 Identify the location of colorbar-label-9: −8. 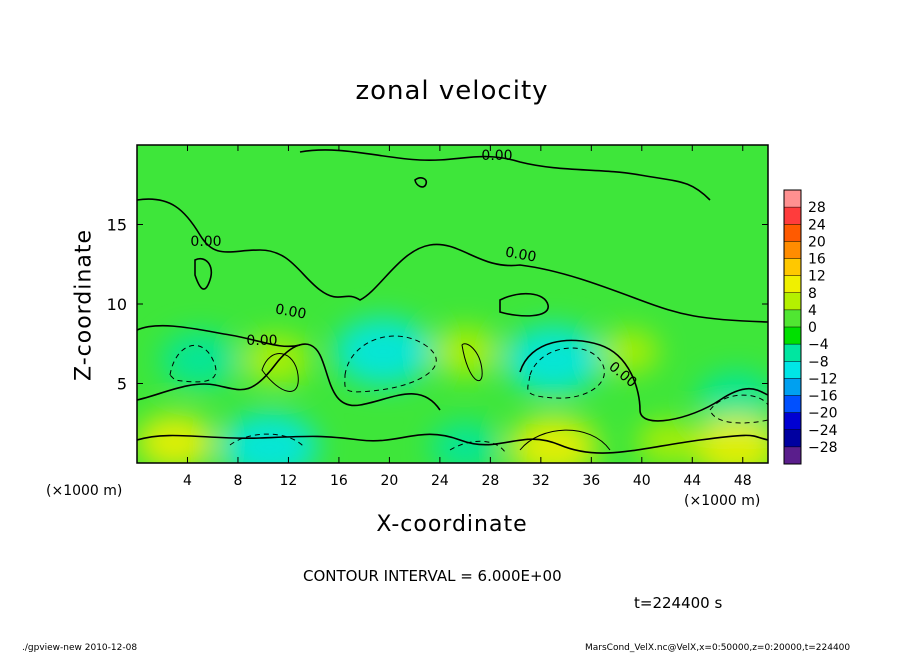
(818, 362).